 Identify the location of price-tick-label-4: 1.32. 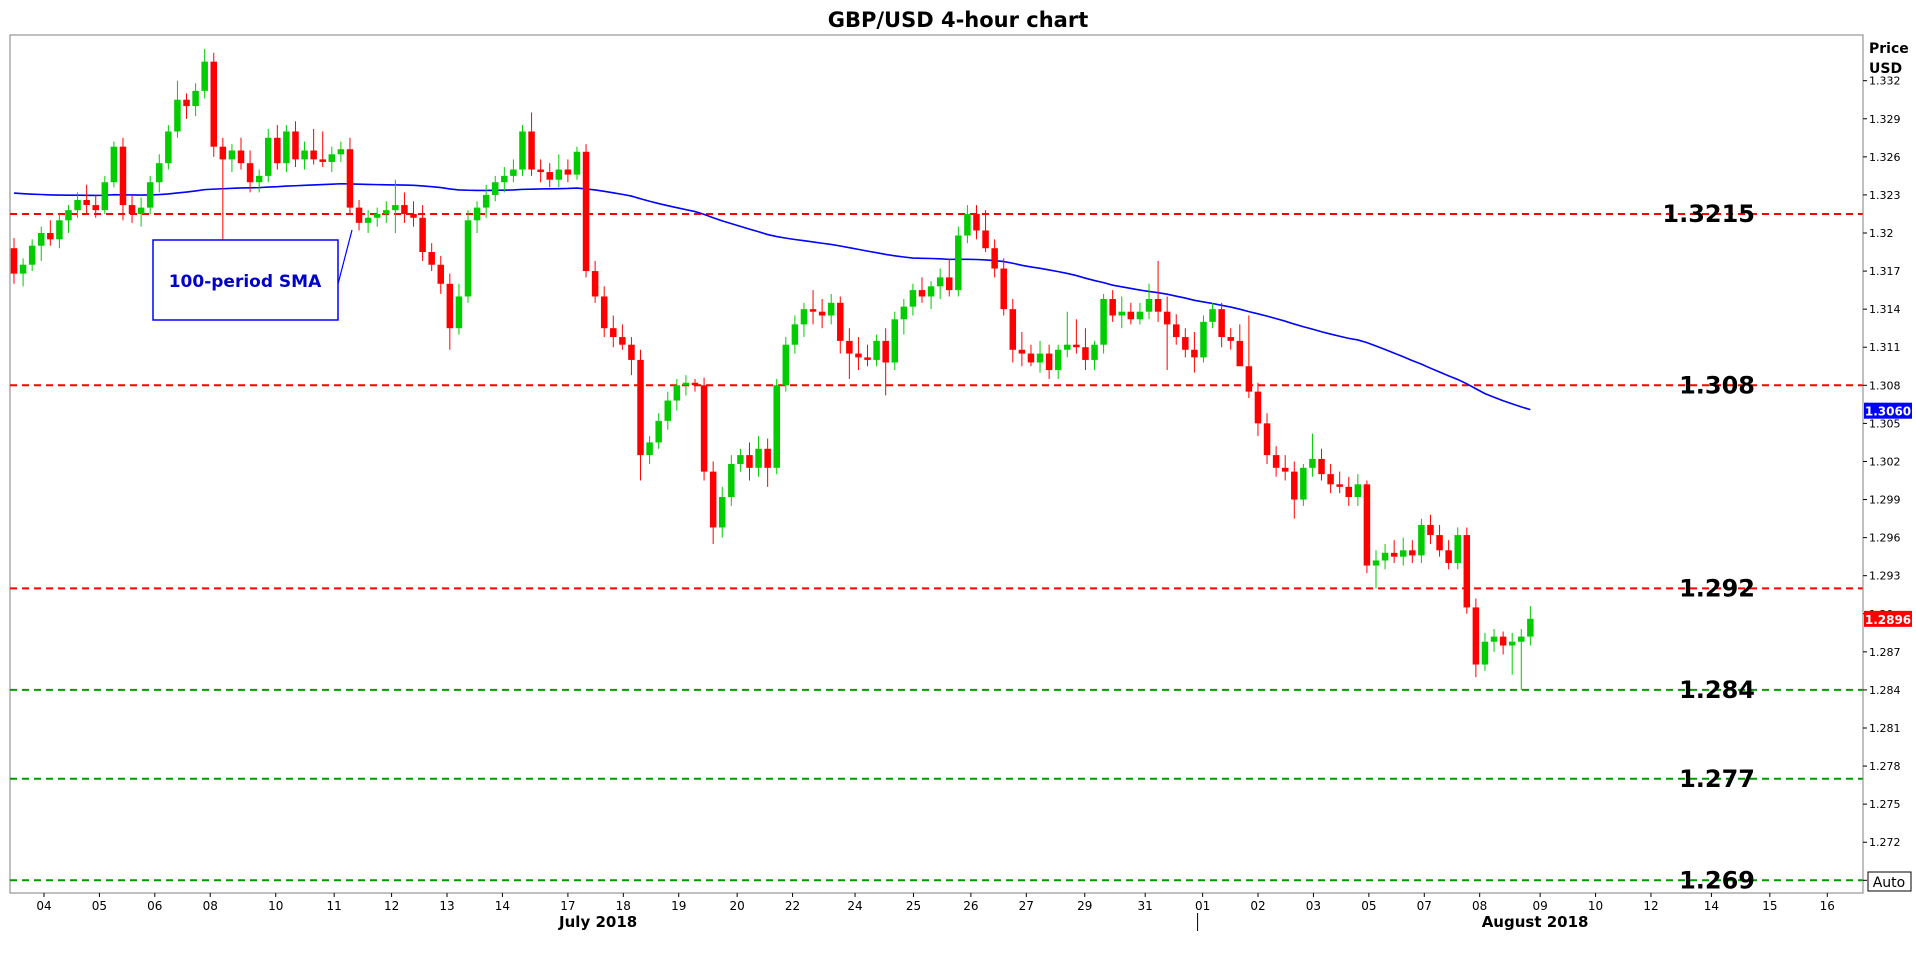
(1881, 233).